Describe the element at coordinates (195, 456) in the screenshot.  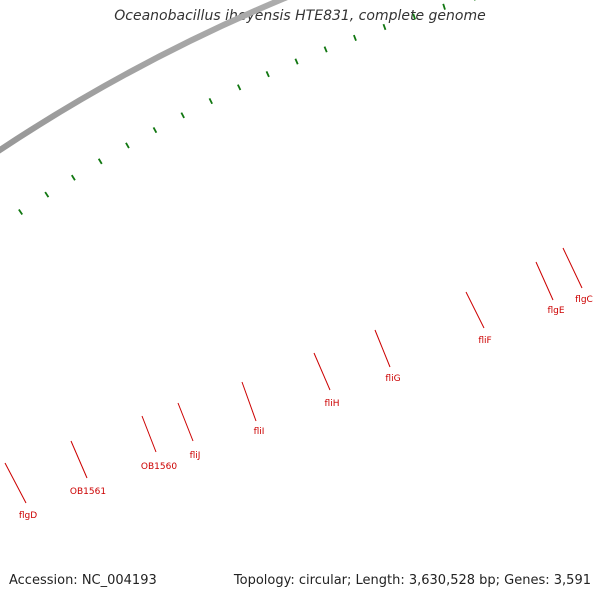
I see `gene-label: fliJ` at that location.